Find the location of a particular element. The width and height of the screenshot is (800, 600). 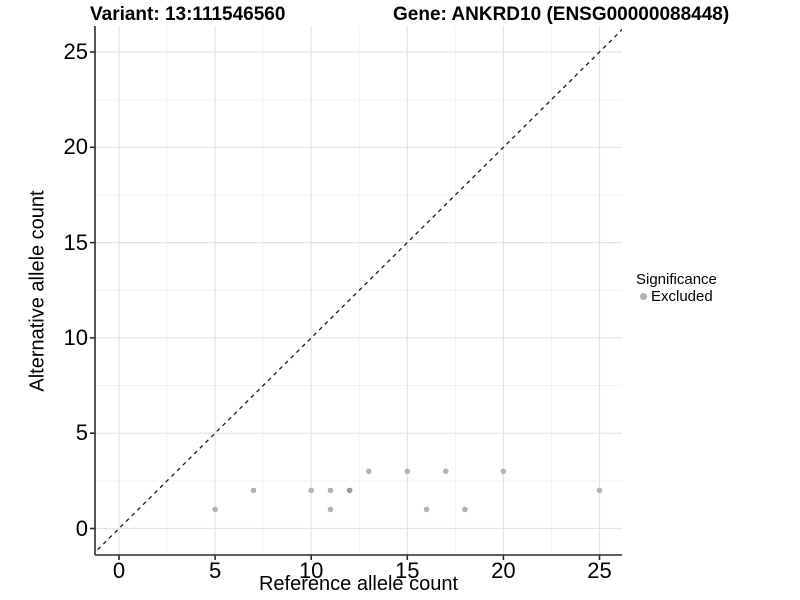

legend-items: Excluded is located at coordinates (675, 296).